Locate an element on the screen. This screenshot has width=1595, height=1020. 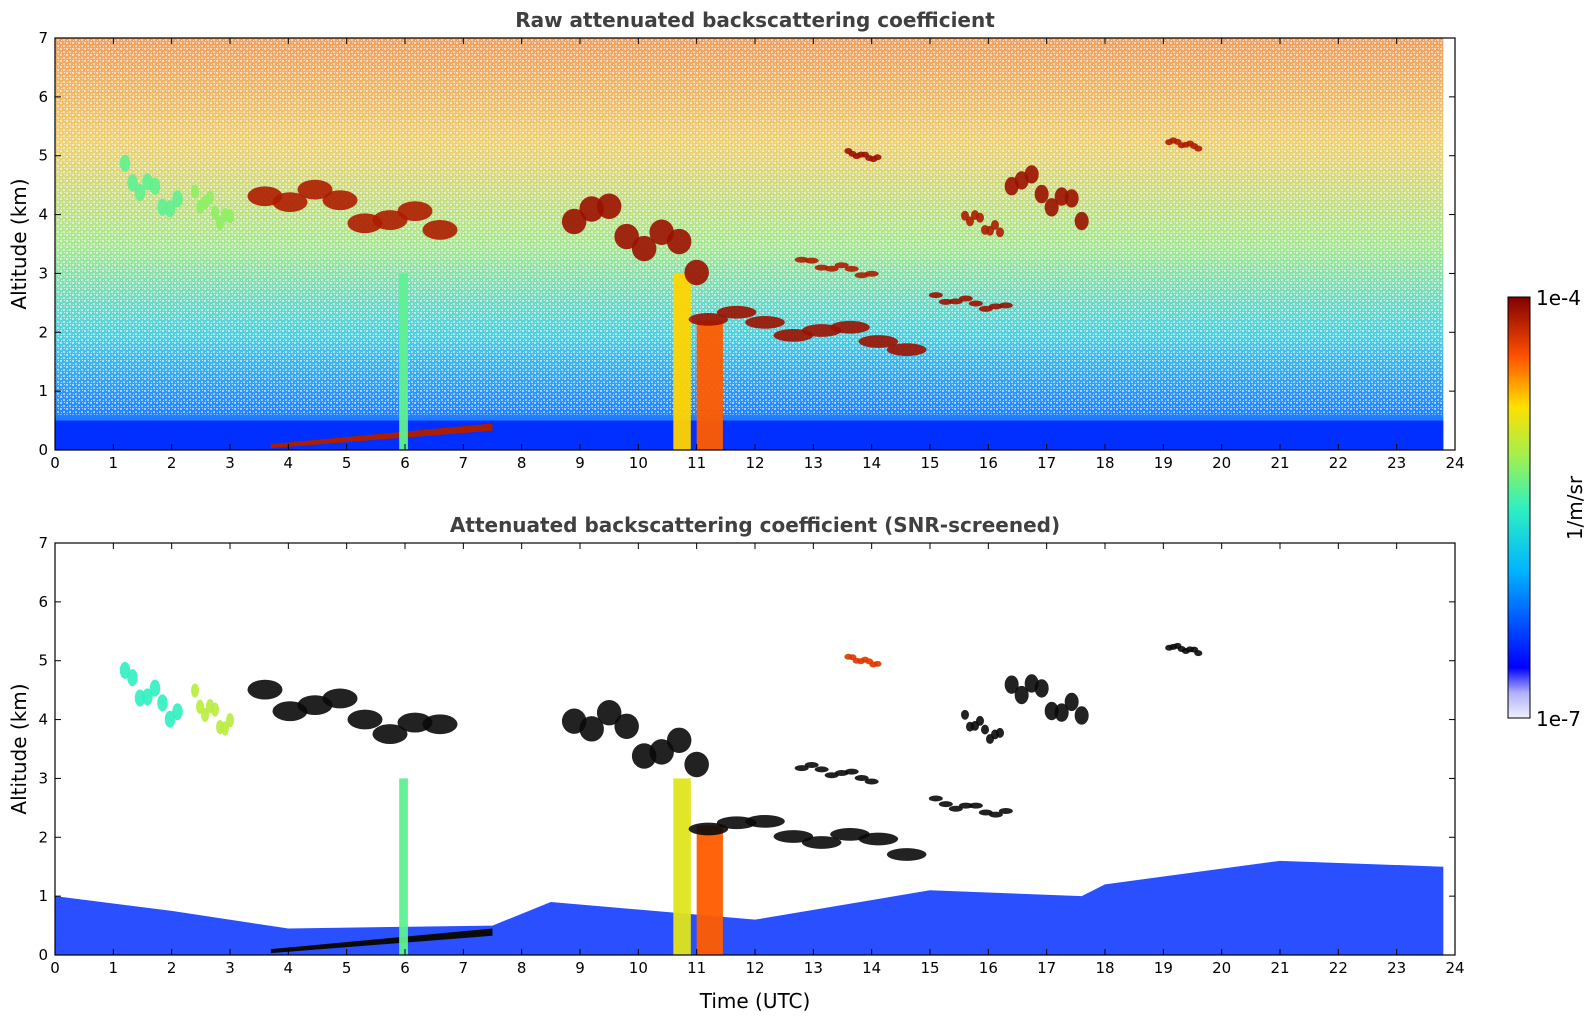
x-tick-label: 9 is located at coordinates (580, 463).